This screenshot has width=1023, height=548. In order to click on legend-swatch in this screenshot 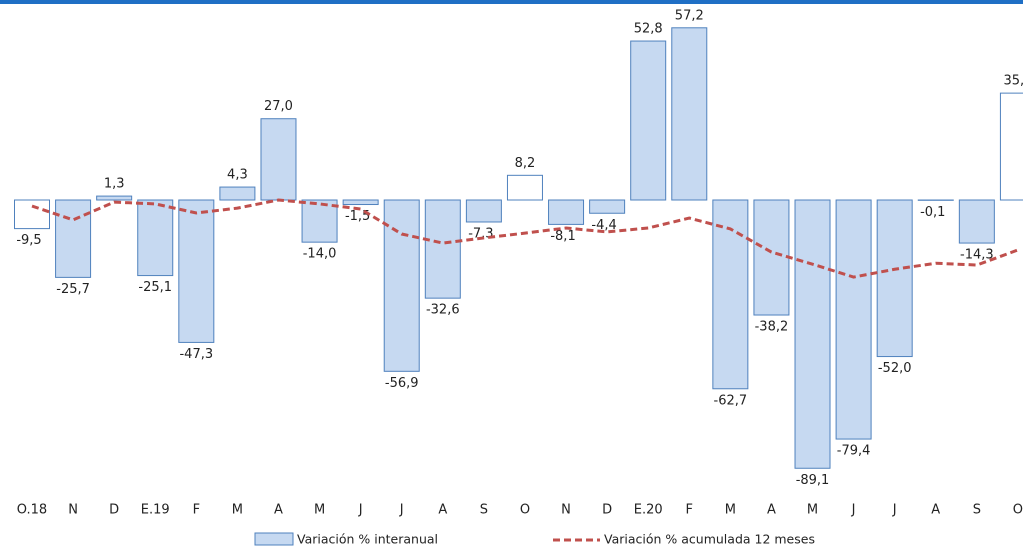, I will do `click(274, 539)`.